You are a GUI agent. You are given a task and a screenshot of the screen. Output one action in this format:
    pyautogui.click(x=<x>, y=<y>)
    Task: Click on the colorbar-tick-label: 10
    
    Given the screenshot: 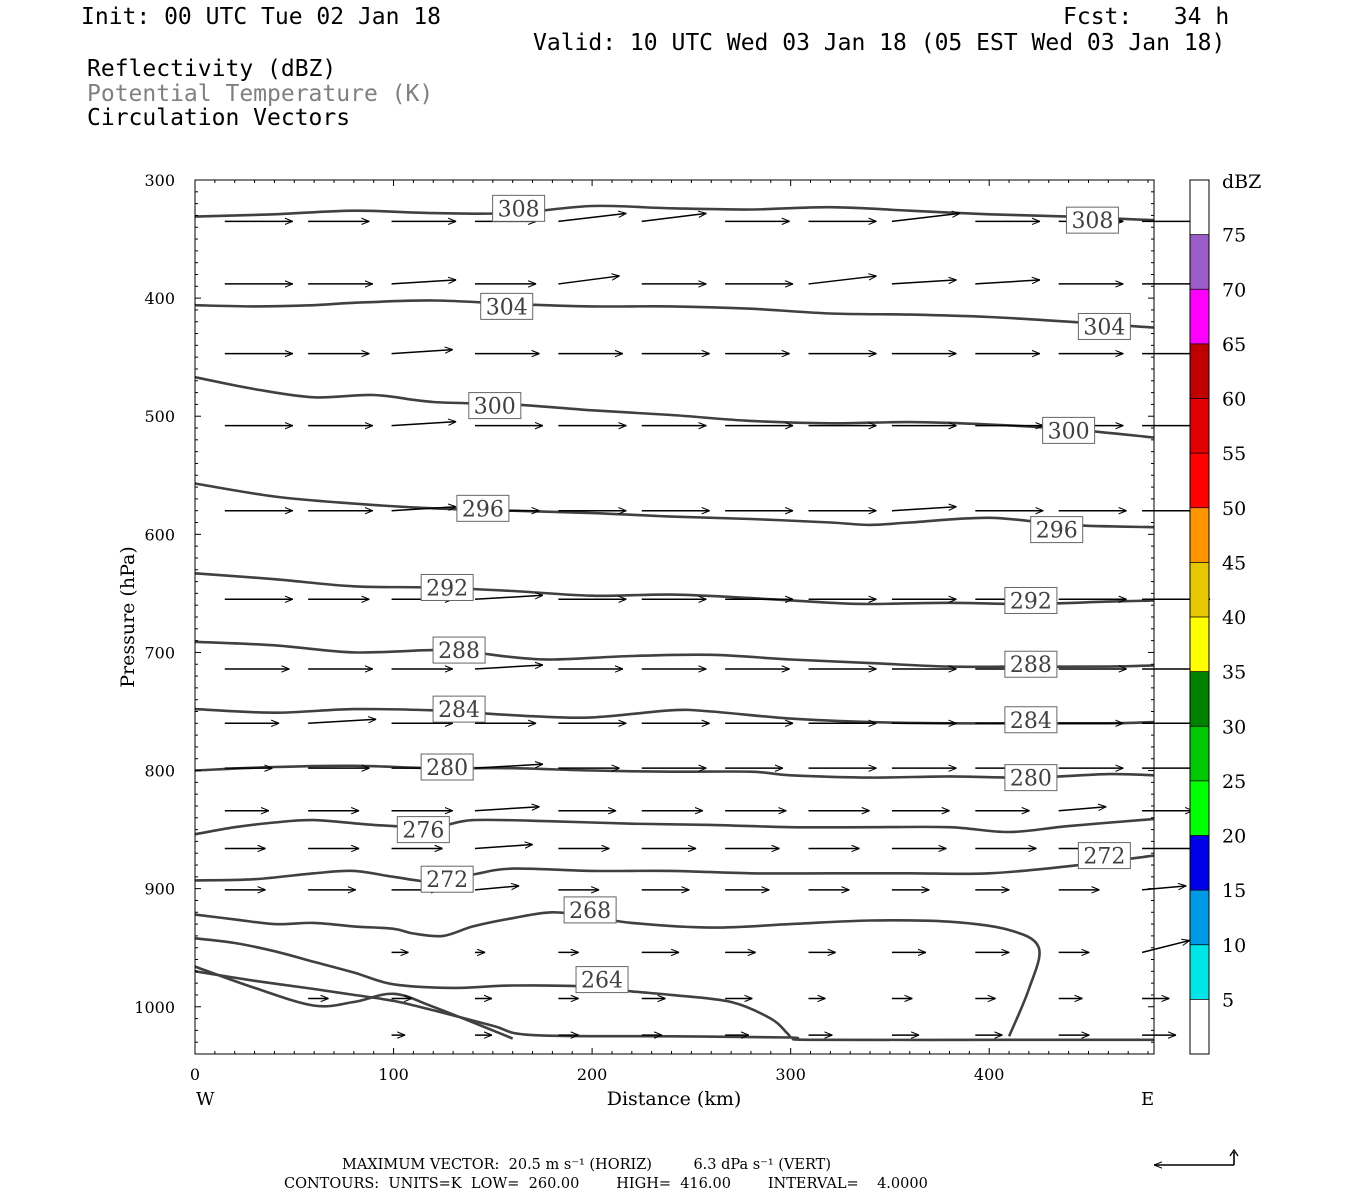 What is the action you would take?
    pyautogui.click(x=1234, y=946)
    